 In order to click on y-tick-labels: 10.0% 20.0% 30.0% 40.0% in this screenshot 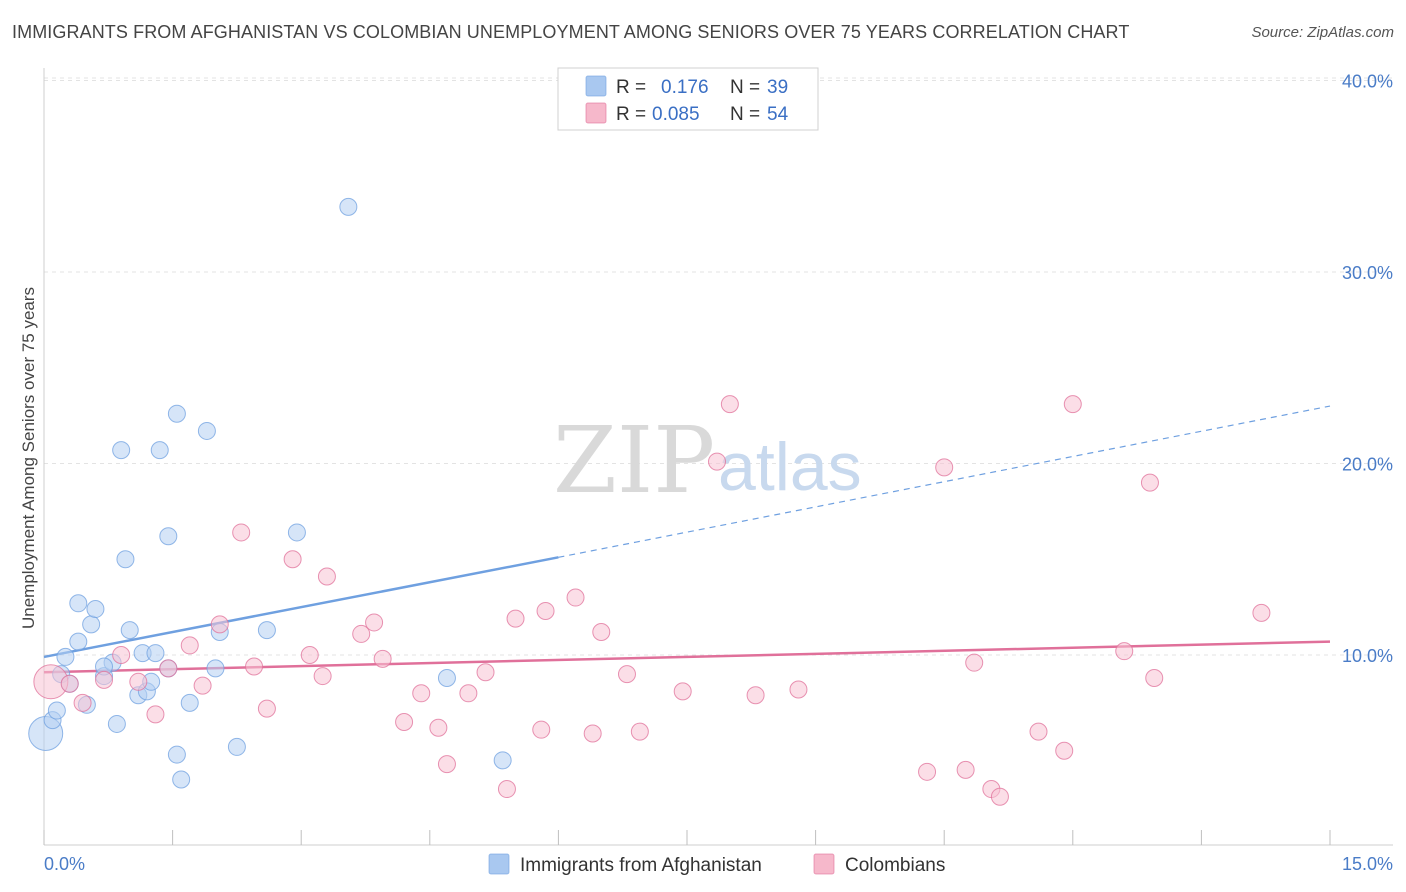, I will do `click(1367, 369)`.